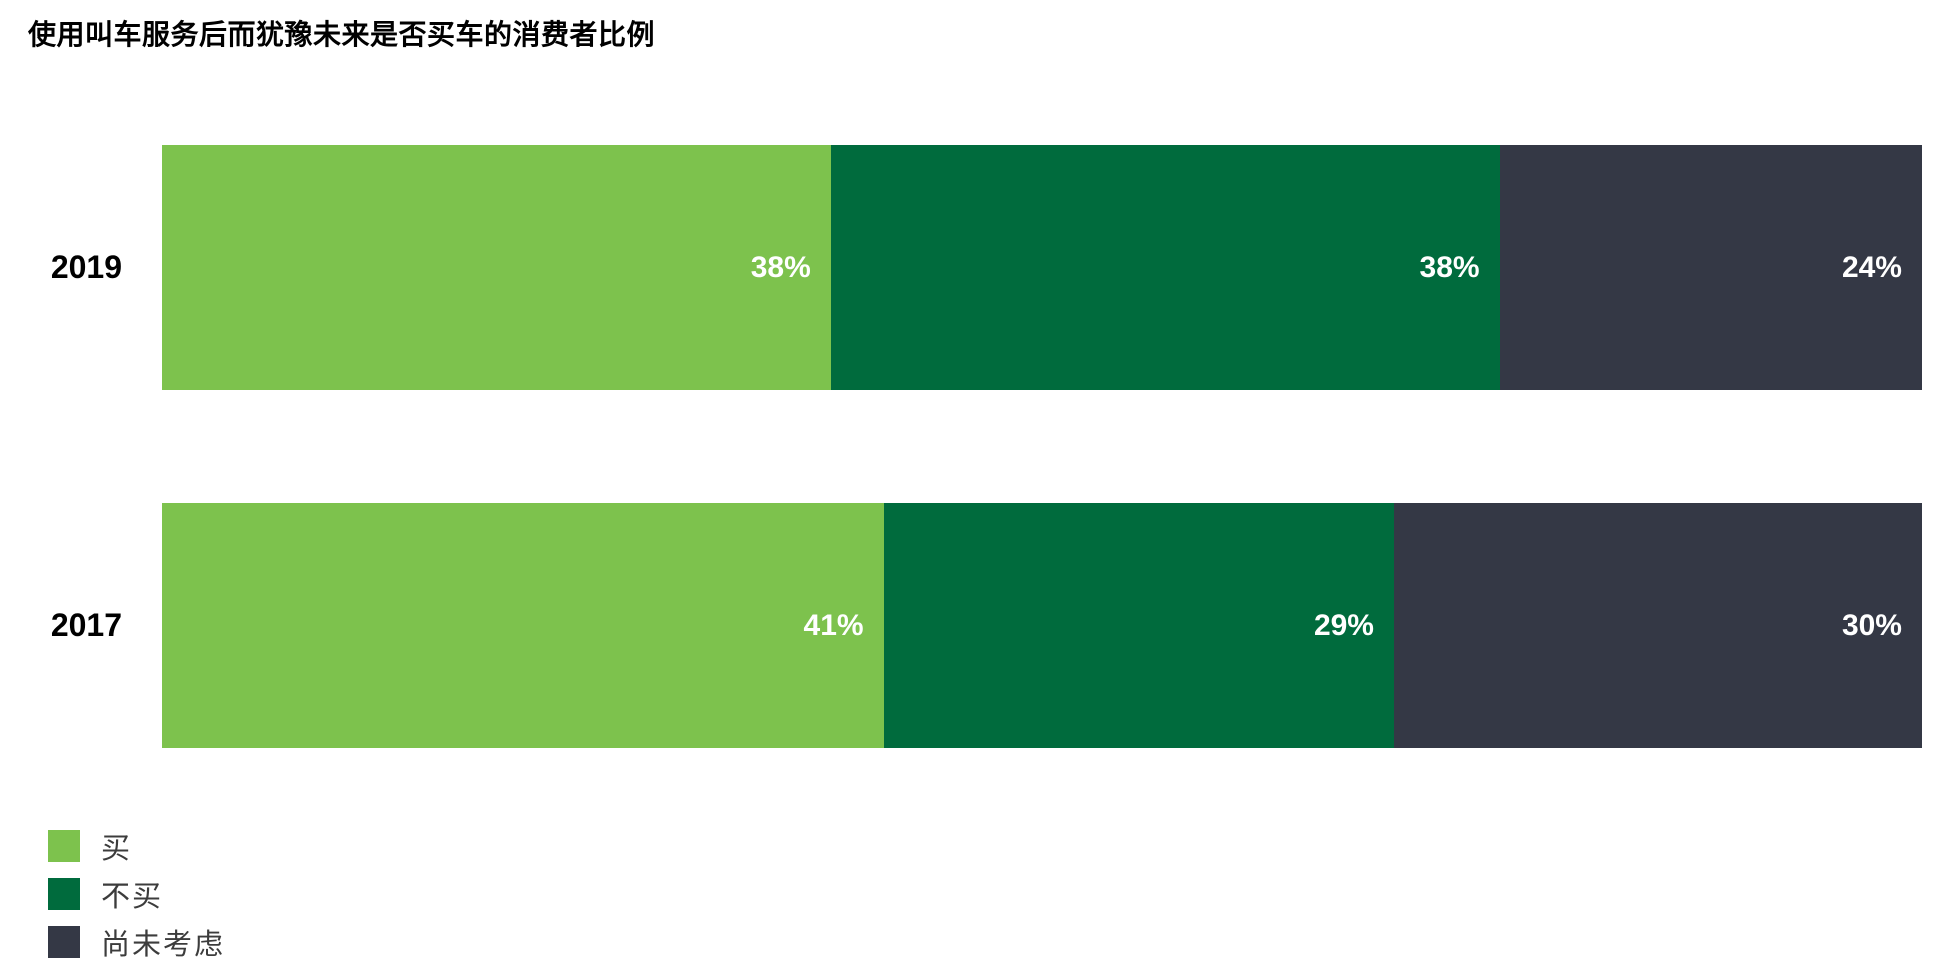 The width and height of the screenshot is (1946, 974). I want to click on chart-title: 使用叫车服务后而犹豫未来是否买车的消费者比例, so click(342, 34).